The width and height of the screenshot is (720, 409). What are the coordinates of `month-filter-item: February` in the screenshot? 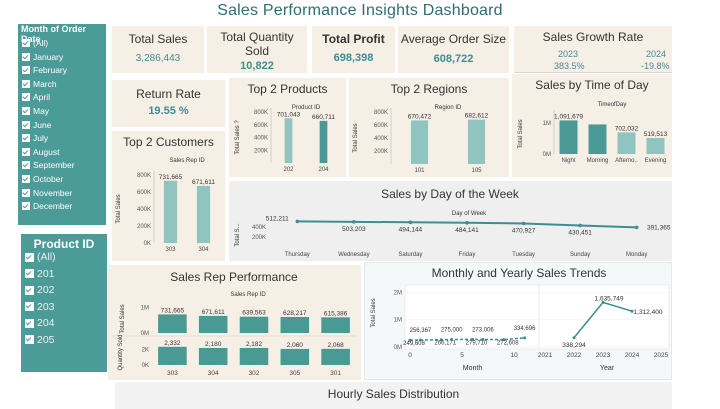 It's located at (44, 70).